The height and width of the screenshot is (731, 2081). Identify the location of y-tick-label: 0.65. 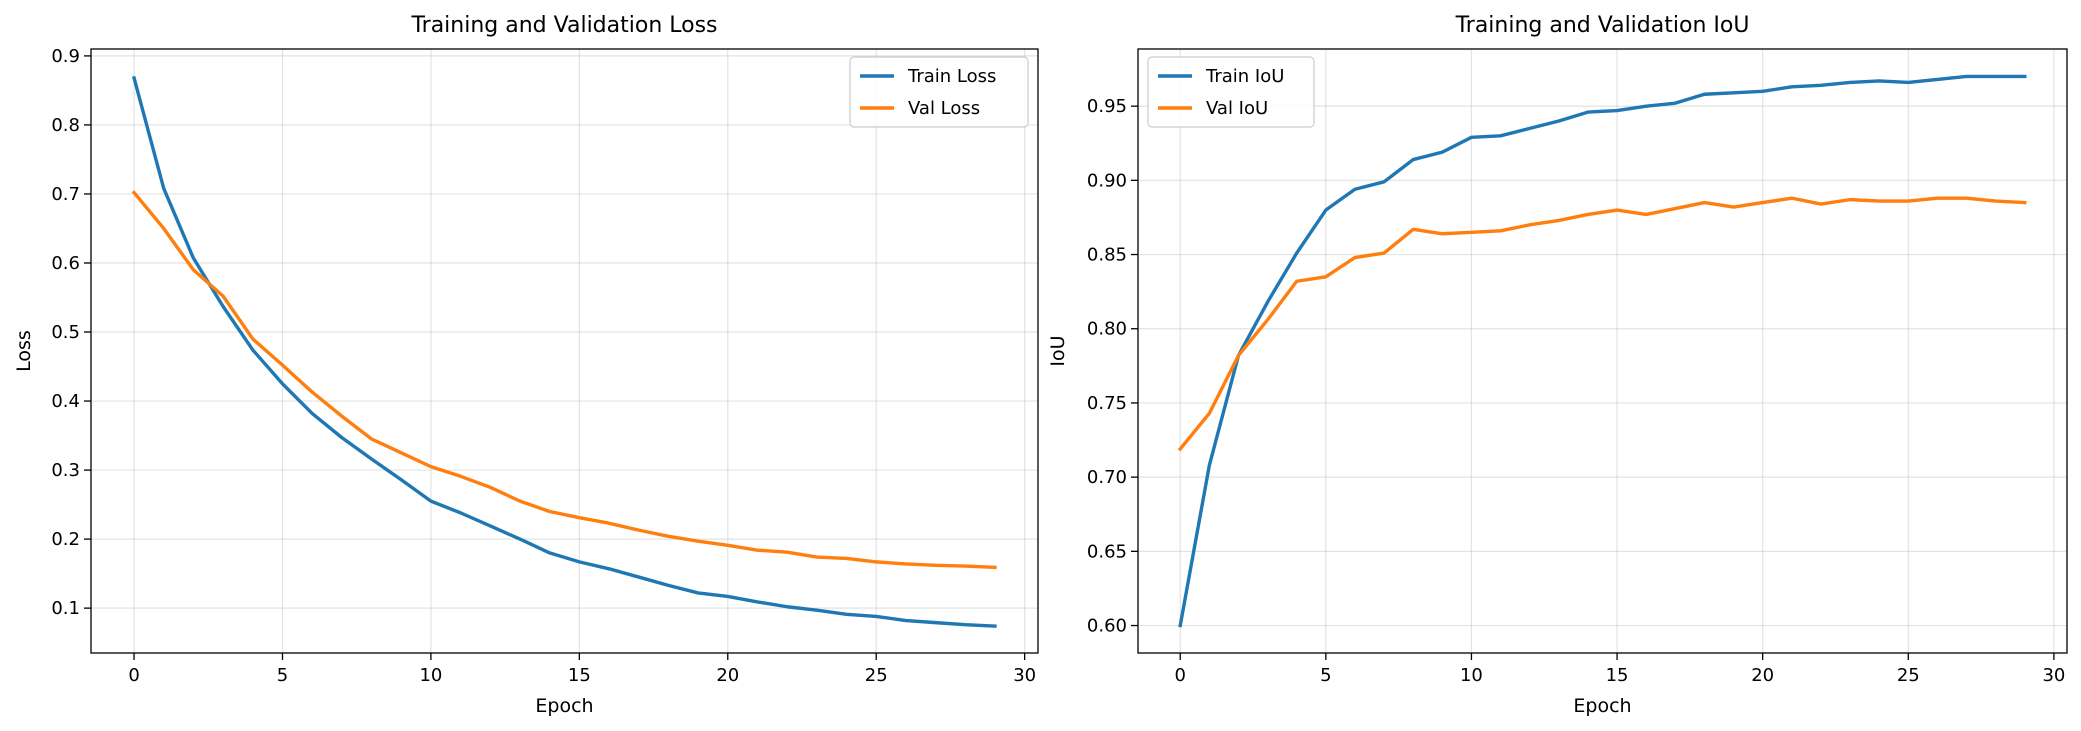
(1107, 551).